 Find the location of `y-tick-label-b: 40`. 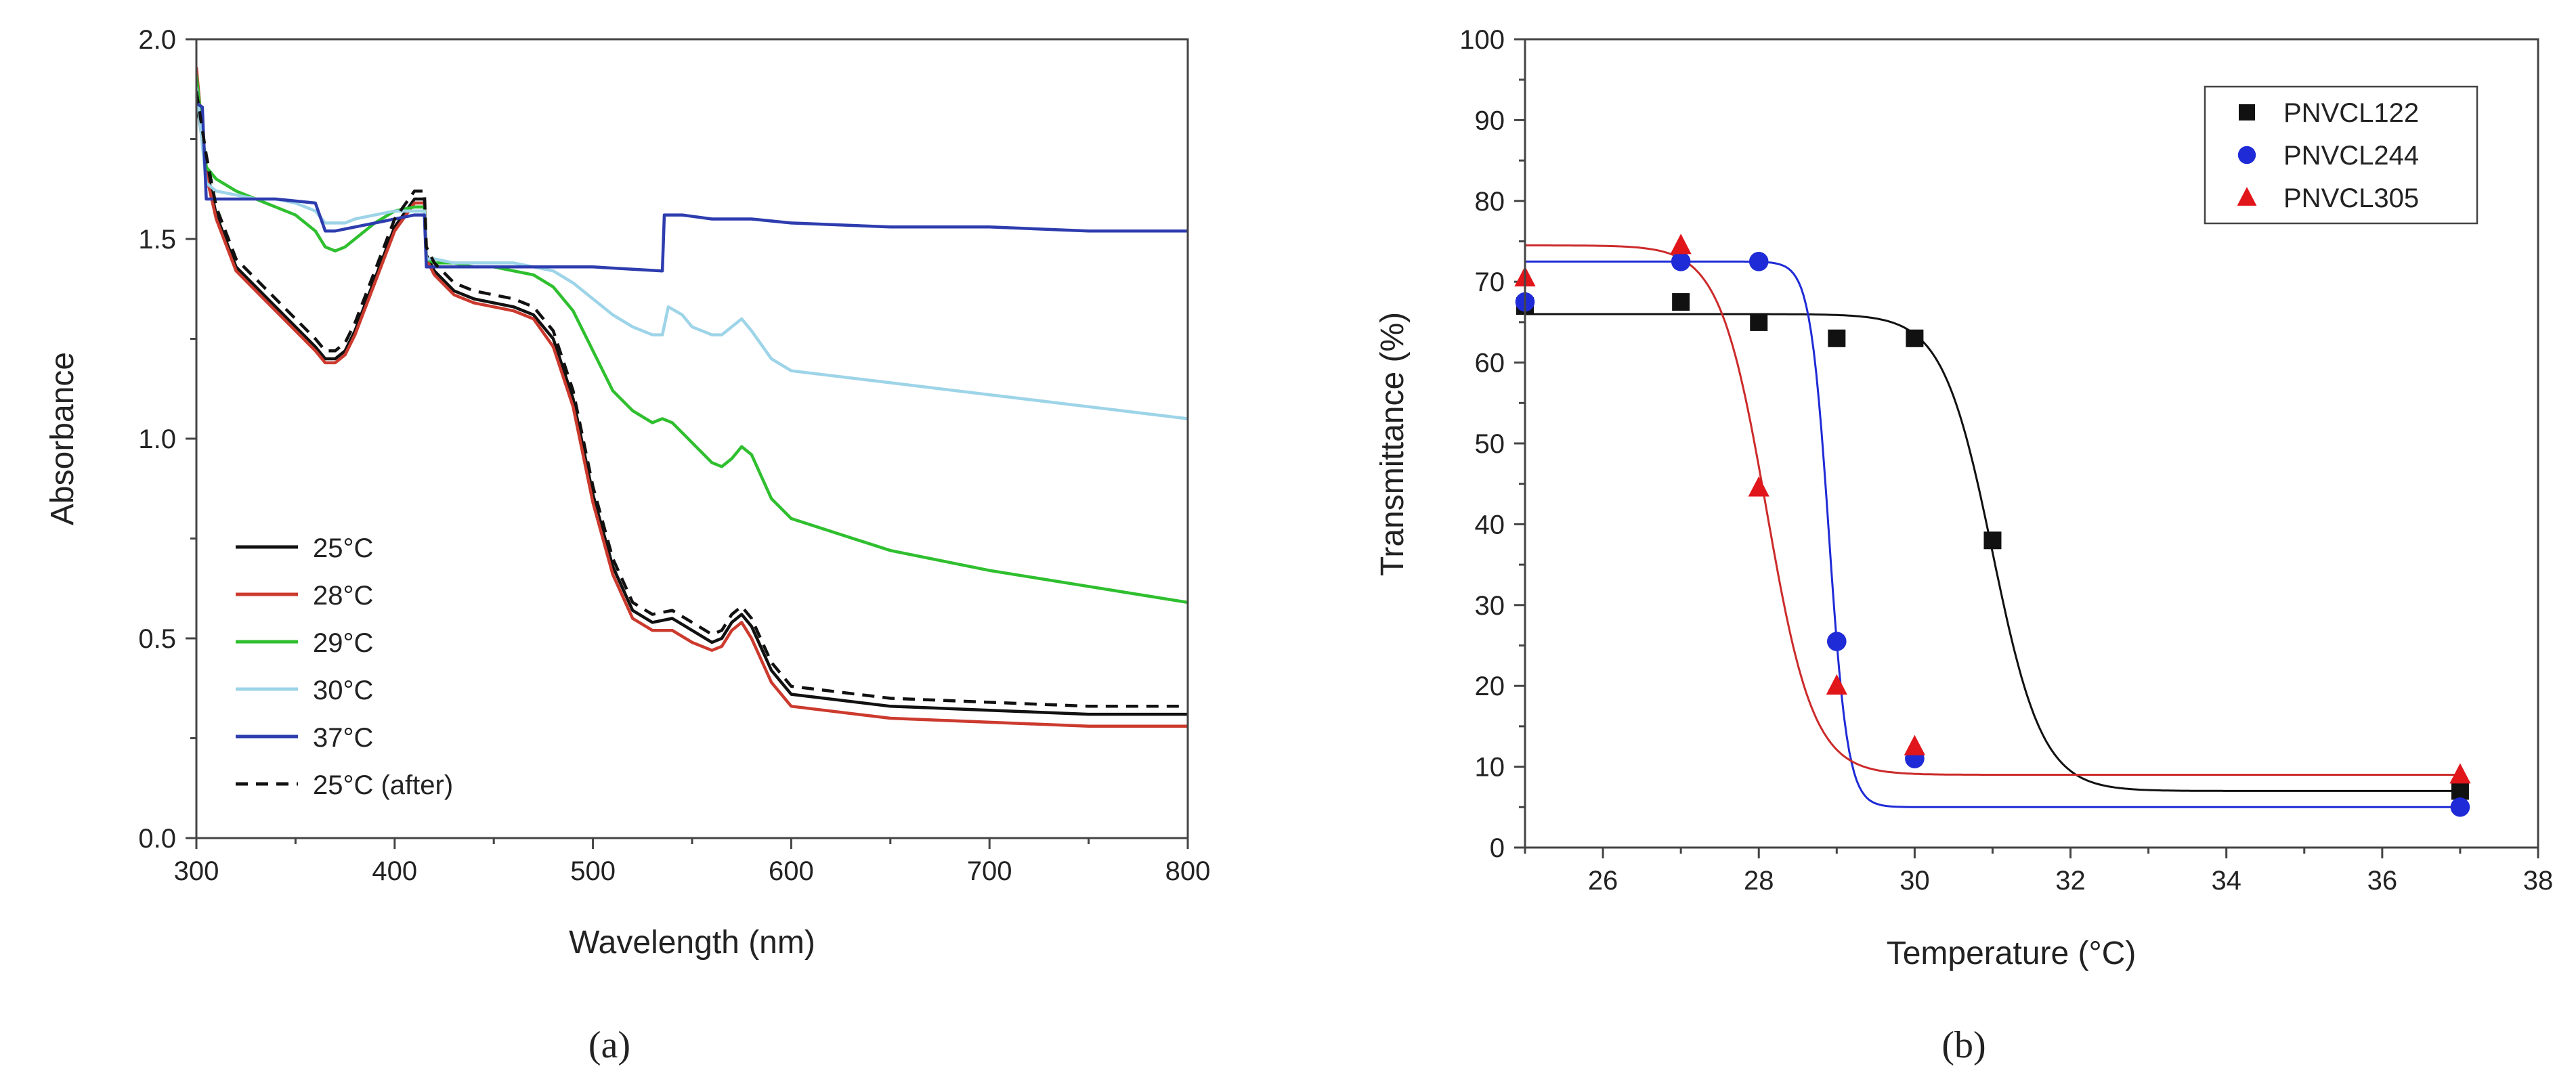

y-tick-label-b: 40 is located at coordinates (1490, 525).